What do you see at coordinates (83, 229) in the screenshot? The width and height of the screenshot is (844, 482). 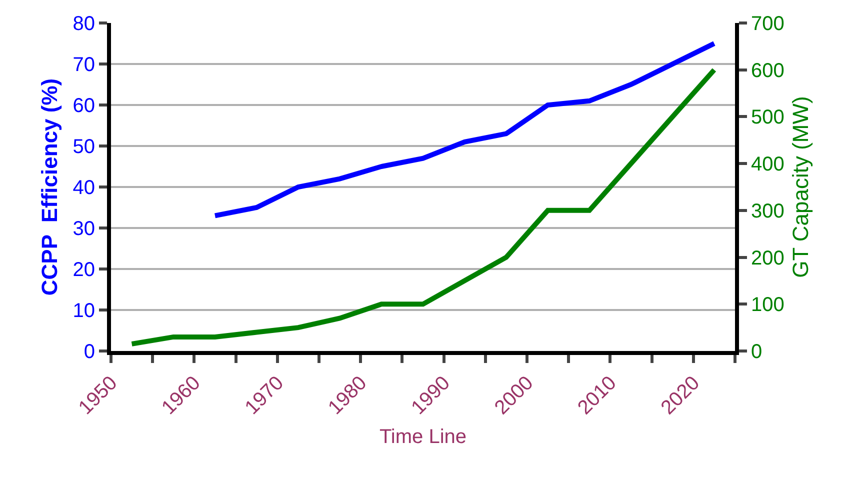 I see `y-tick-label: 30` at bounding box center [83, 229].